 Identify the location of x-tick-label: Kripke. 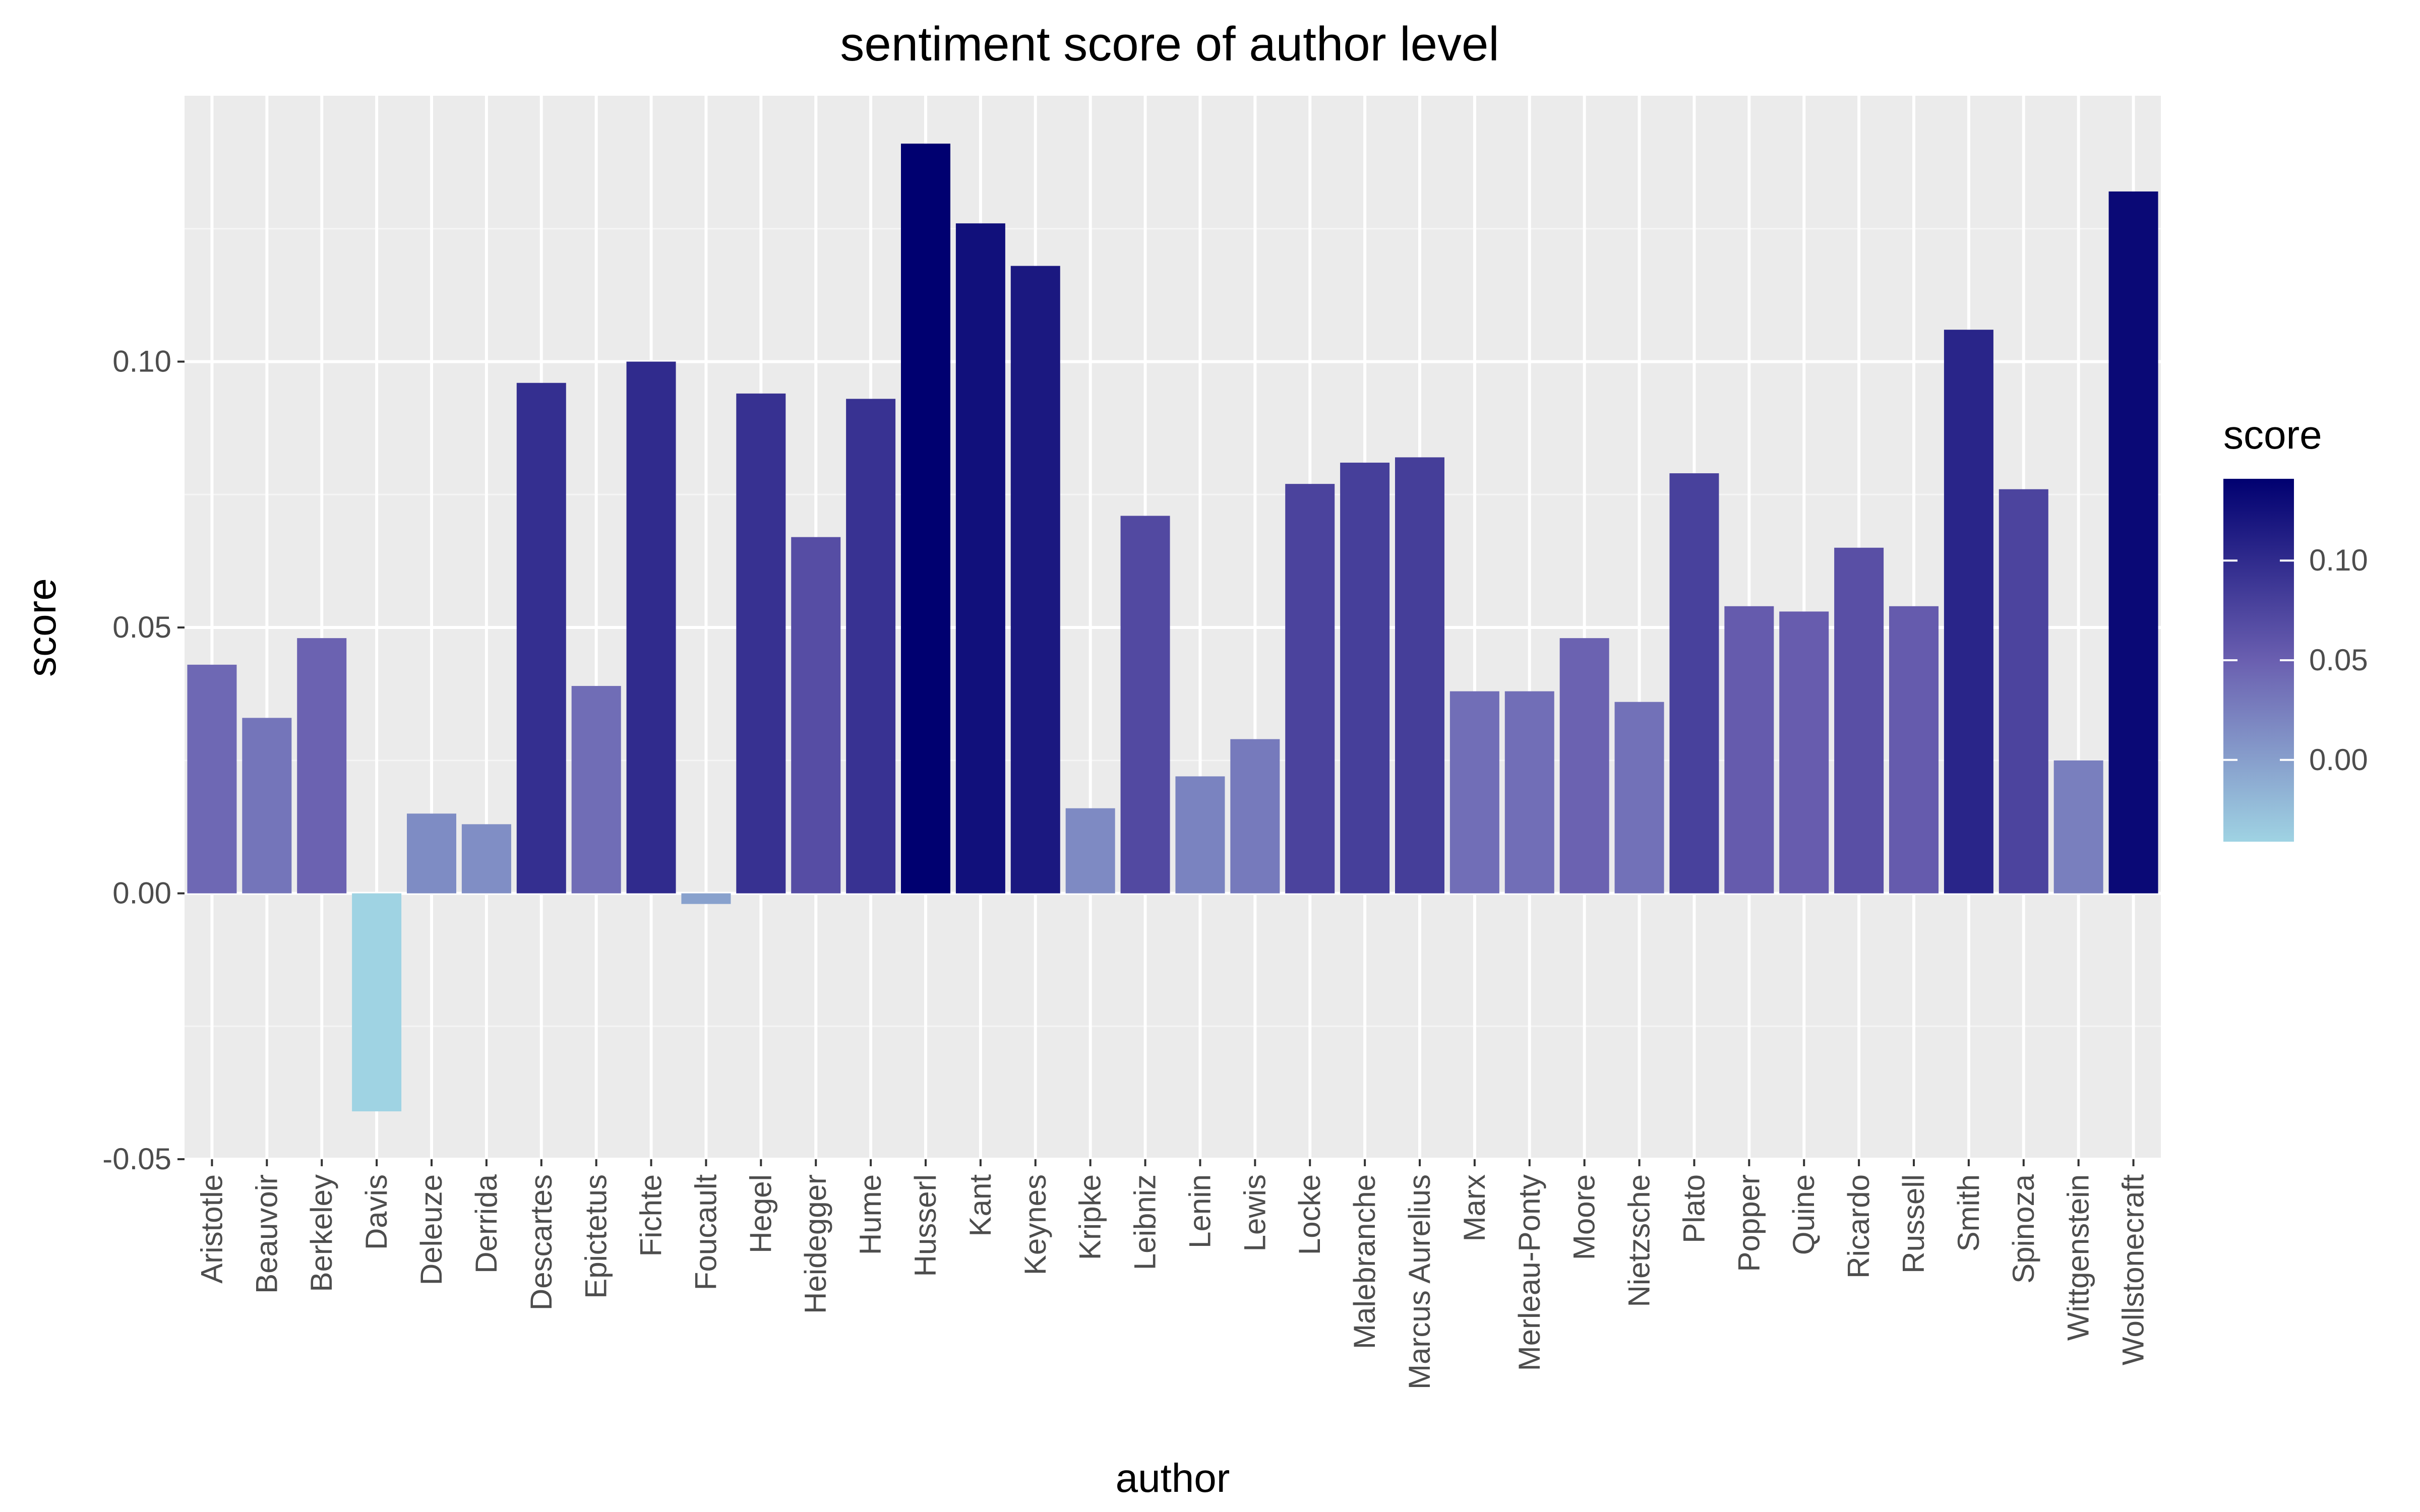
(1090, 1217).